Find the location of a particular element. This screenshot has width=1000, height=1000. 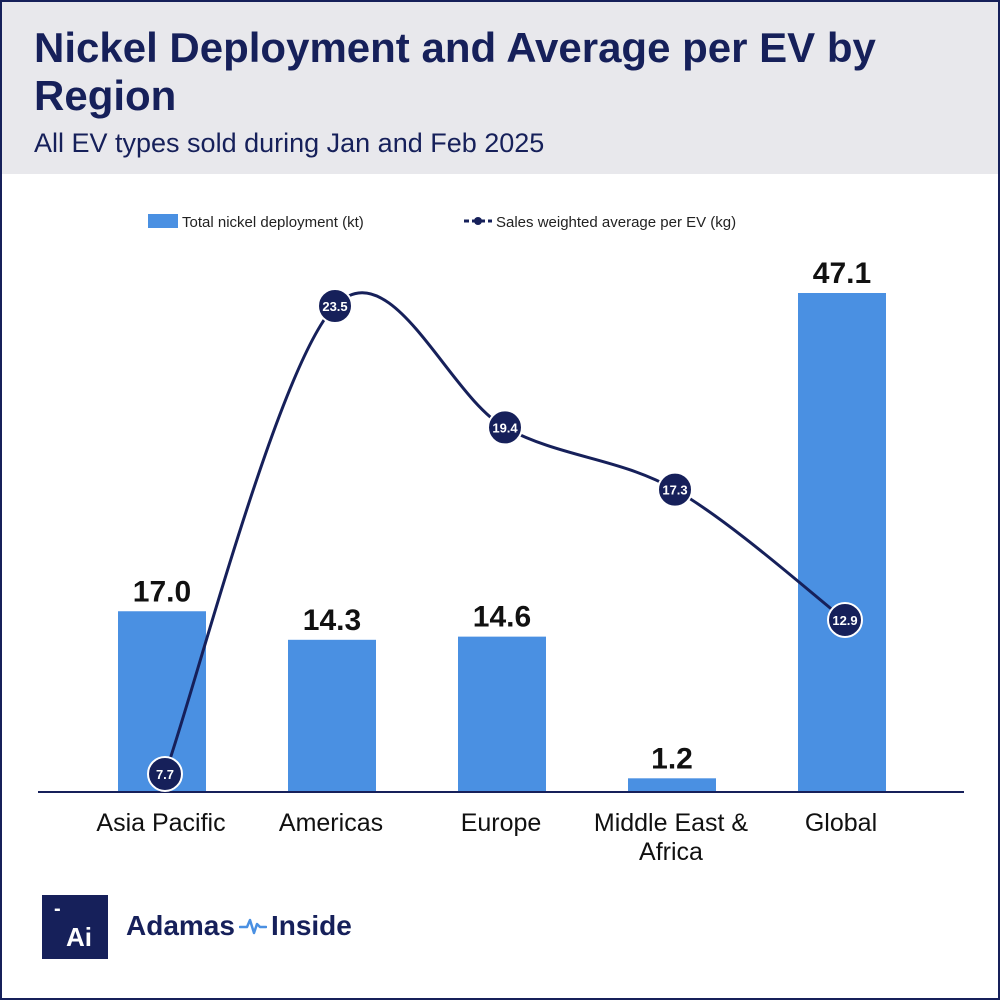

legend-line-marker is located at coordinates (478, 221).